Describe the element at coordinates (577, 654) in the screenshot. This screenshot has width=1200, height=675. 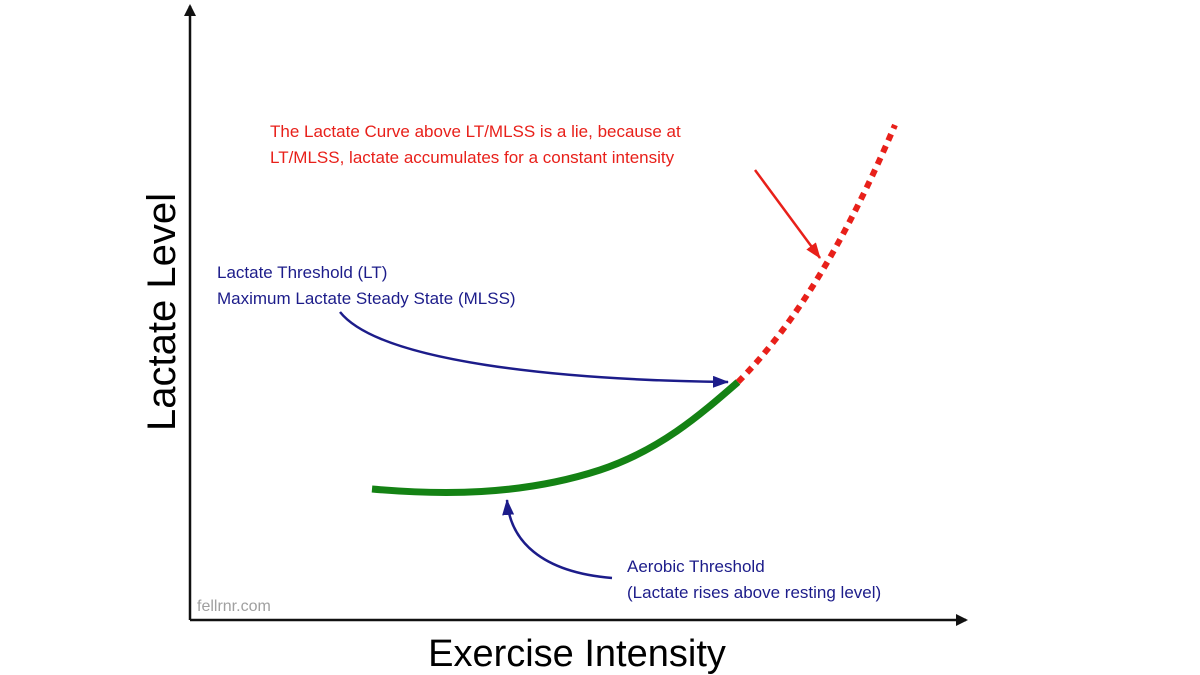
I see `x-axis-label: Exercise Intensity` at that location.